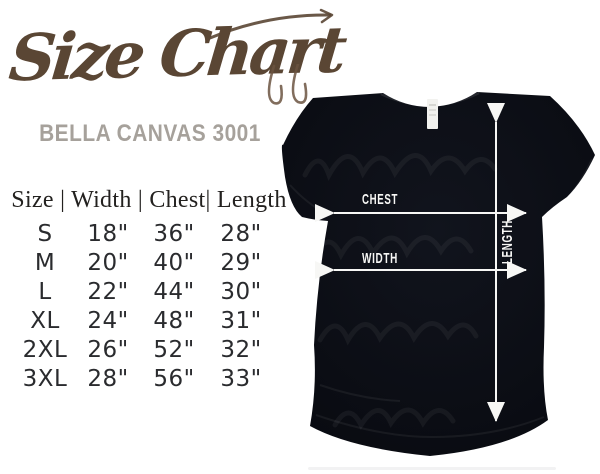 Image resolution: width=600 pixels, height=474 pixels. What do you see at coordinates (241, 349) in the screenshot?
I see `cell-length: 32"` at bounding box center [241, 349].